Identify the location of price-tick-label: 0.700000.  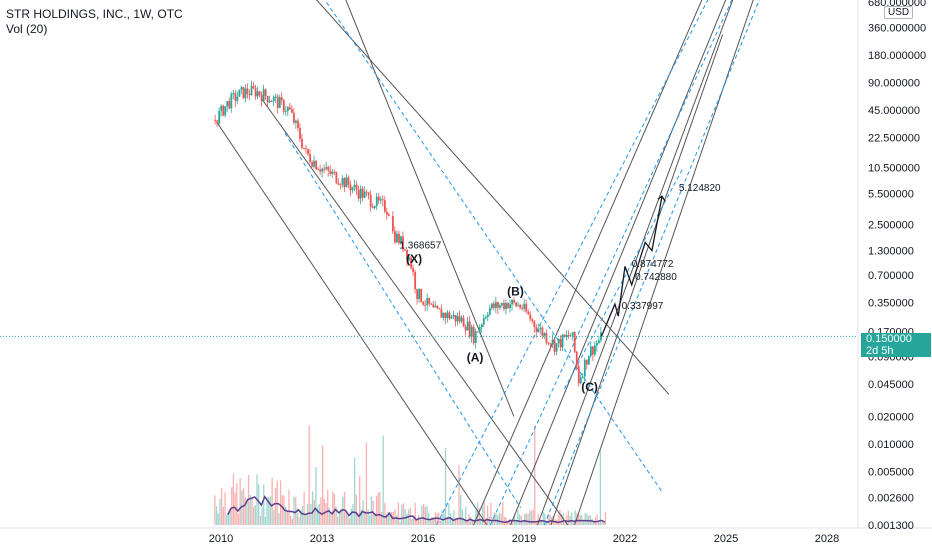
(891, 276).